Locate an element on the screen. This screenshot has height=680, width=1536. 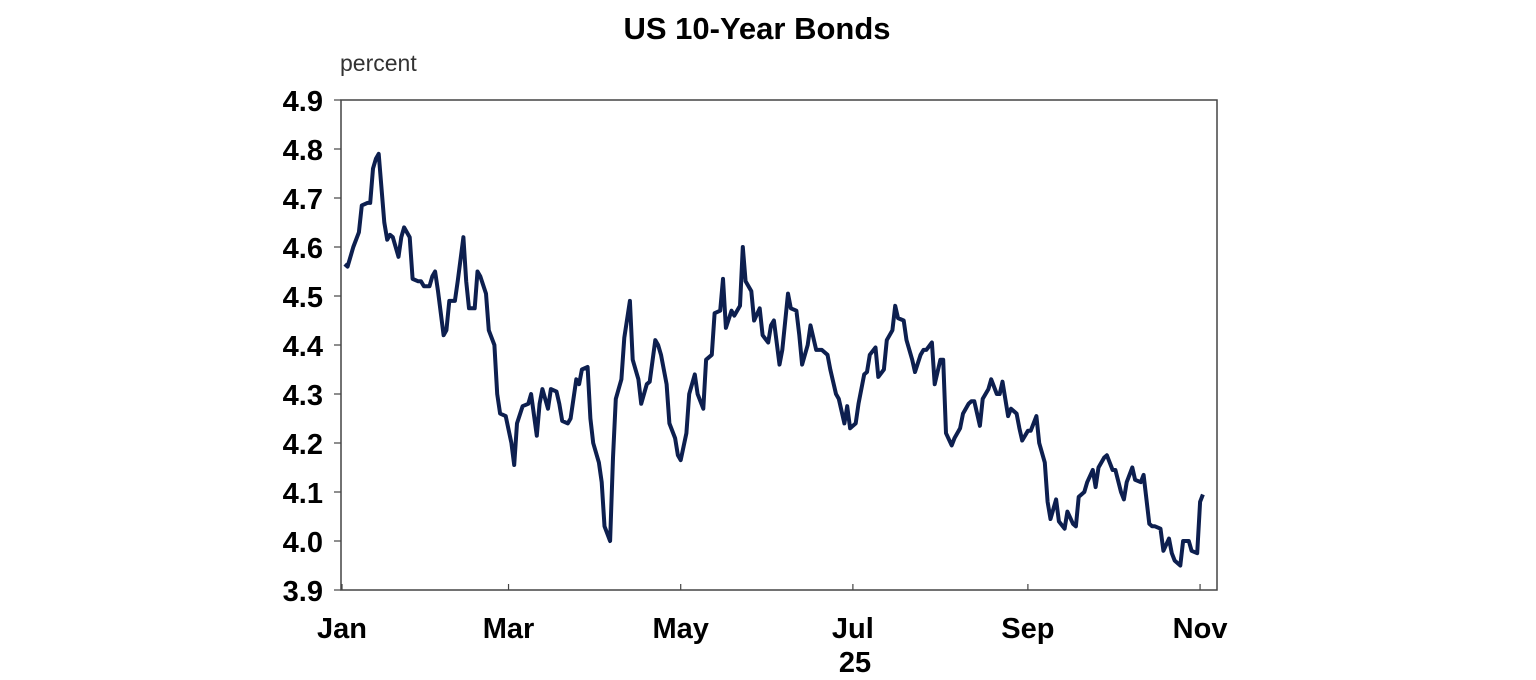
y-tick-label: 4.4 is located at coordinates (303, 347).